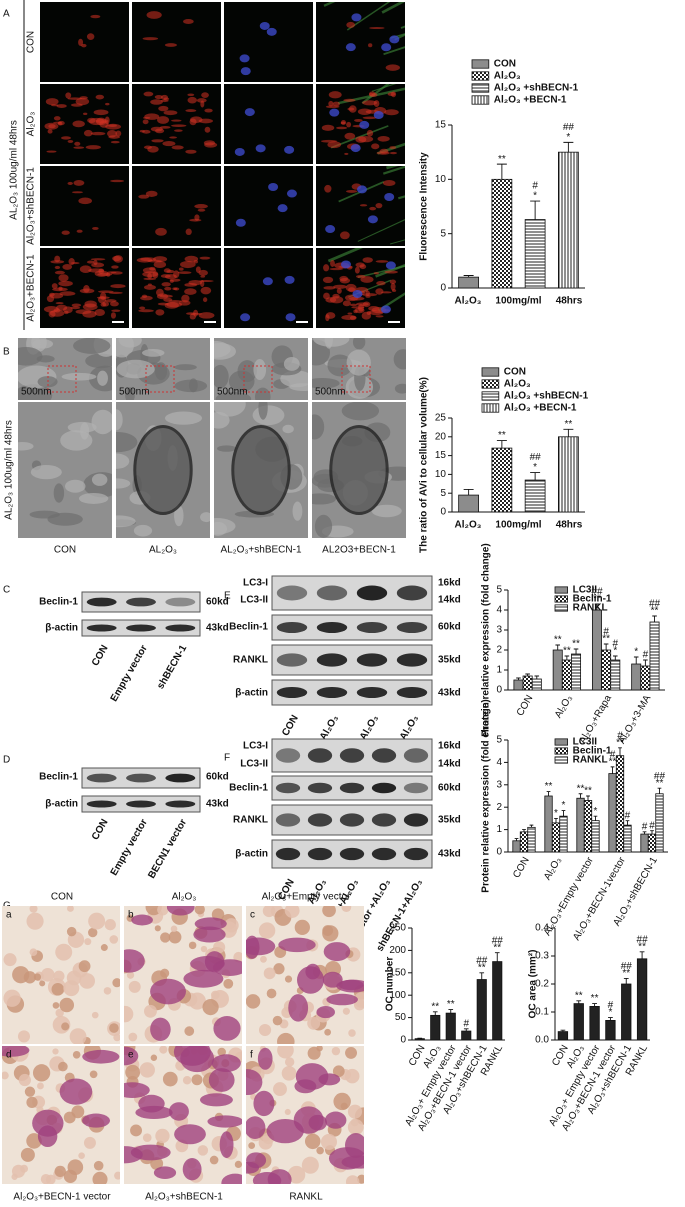  What do you see at coordinates (480, 64) in the screenshot?
I see `legend-swatch` at bounding box center [480, 64].